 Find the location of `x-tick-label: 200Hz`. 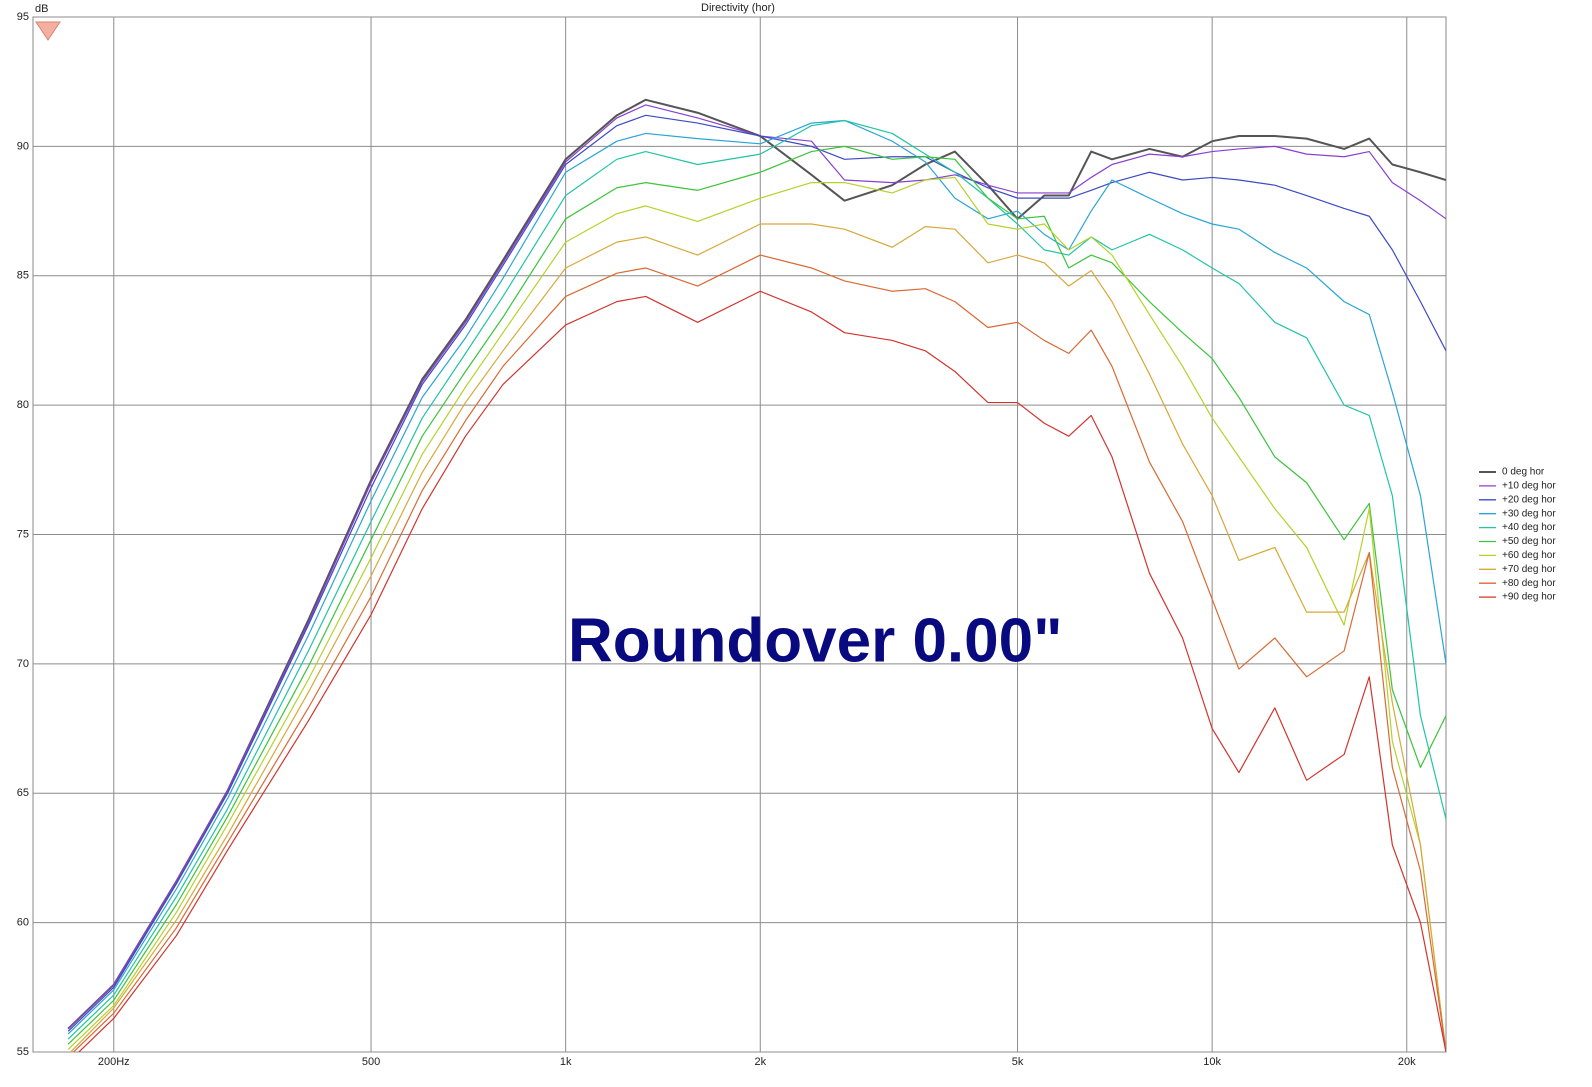

x-tick-label: 200Hz is located at coordinates (114, 1062).